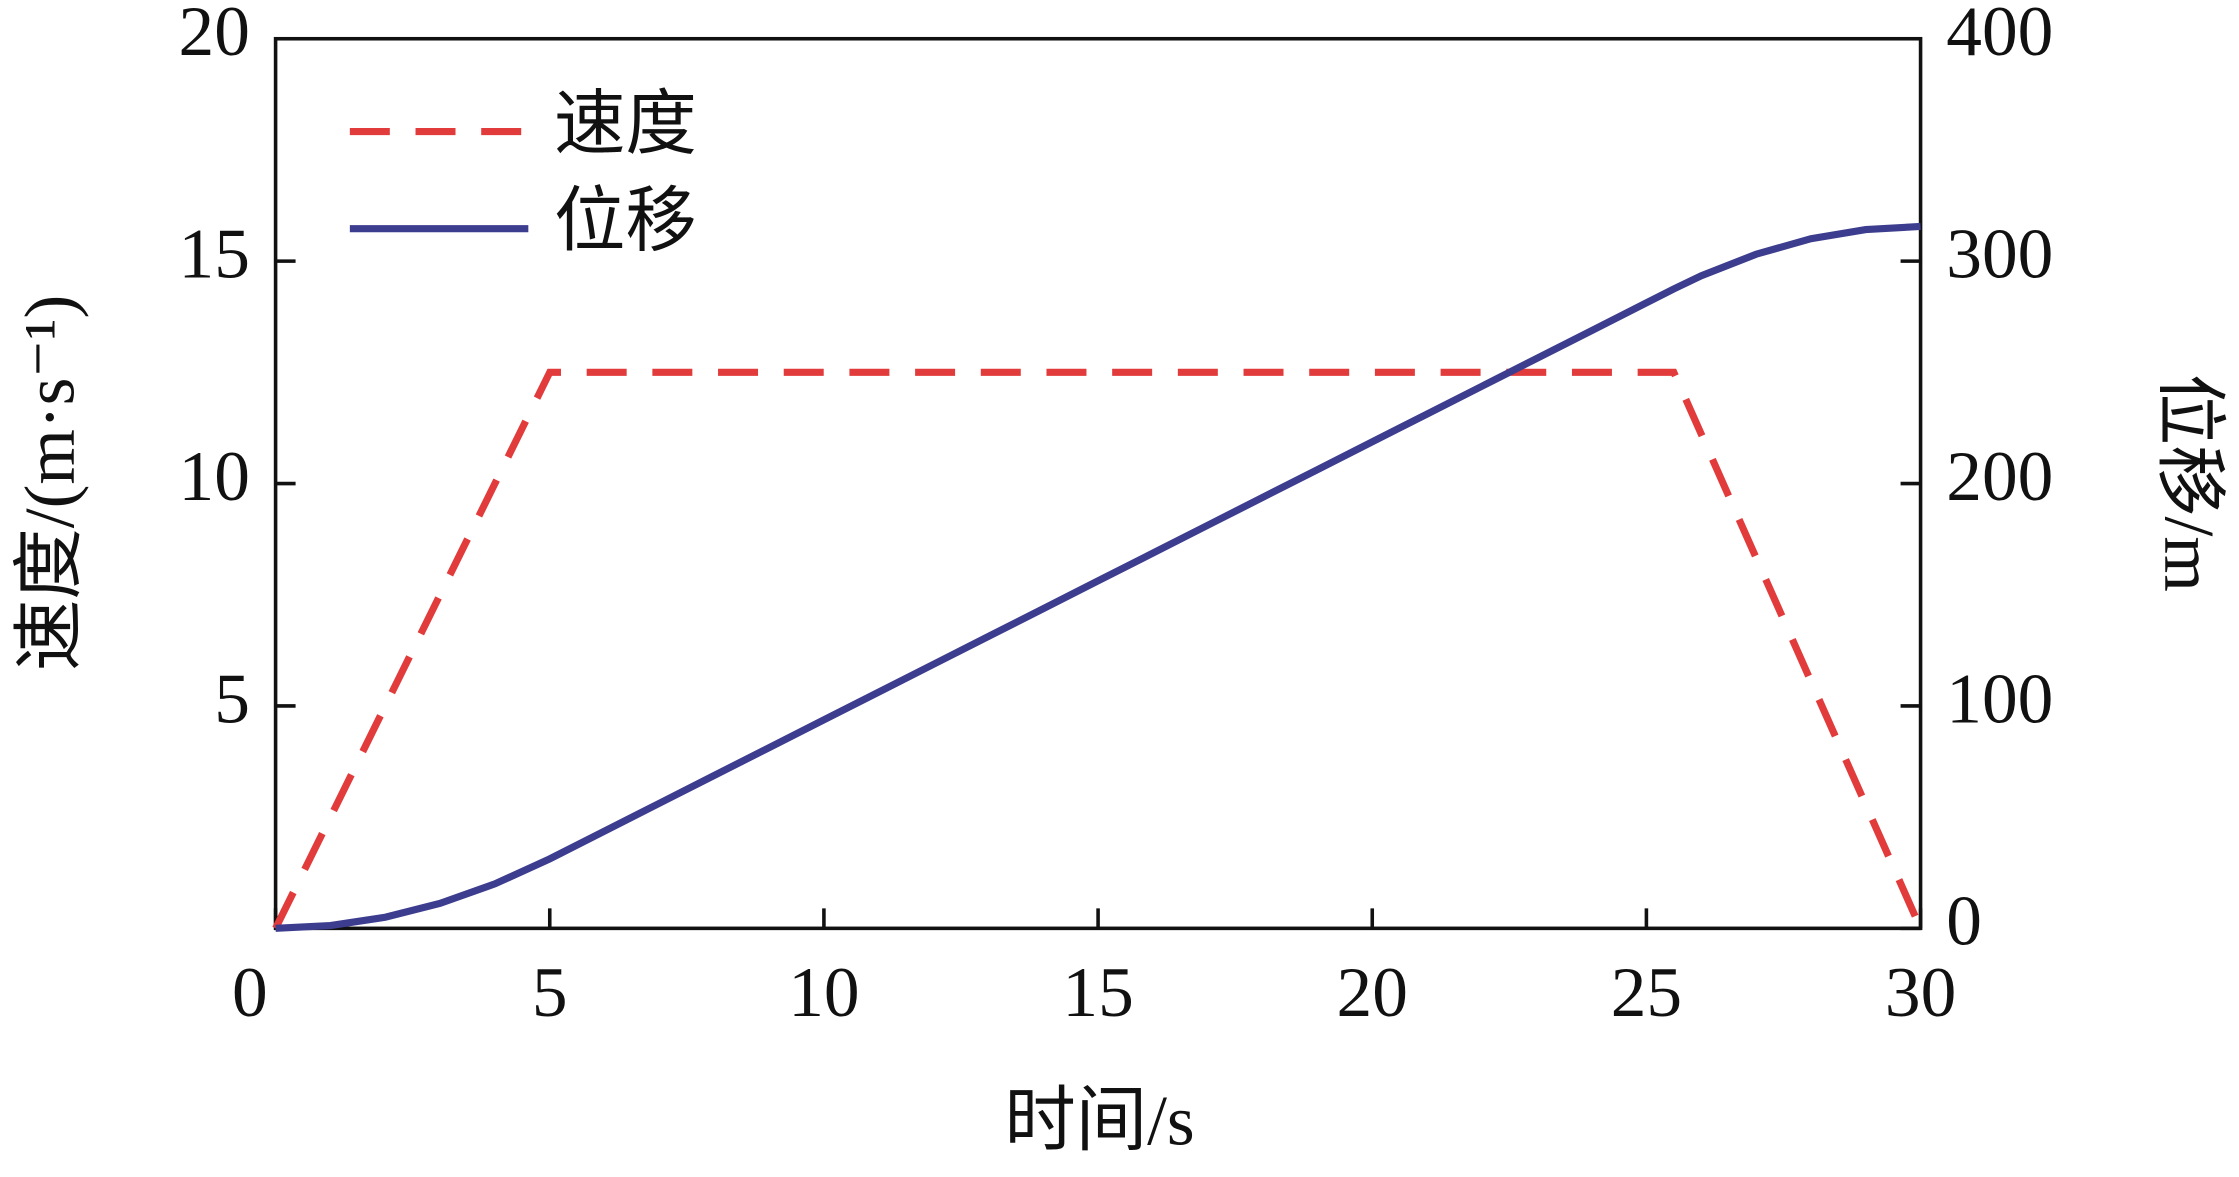  I want to click on x-axis-label: 时间/s, so click(1099, 1121).